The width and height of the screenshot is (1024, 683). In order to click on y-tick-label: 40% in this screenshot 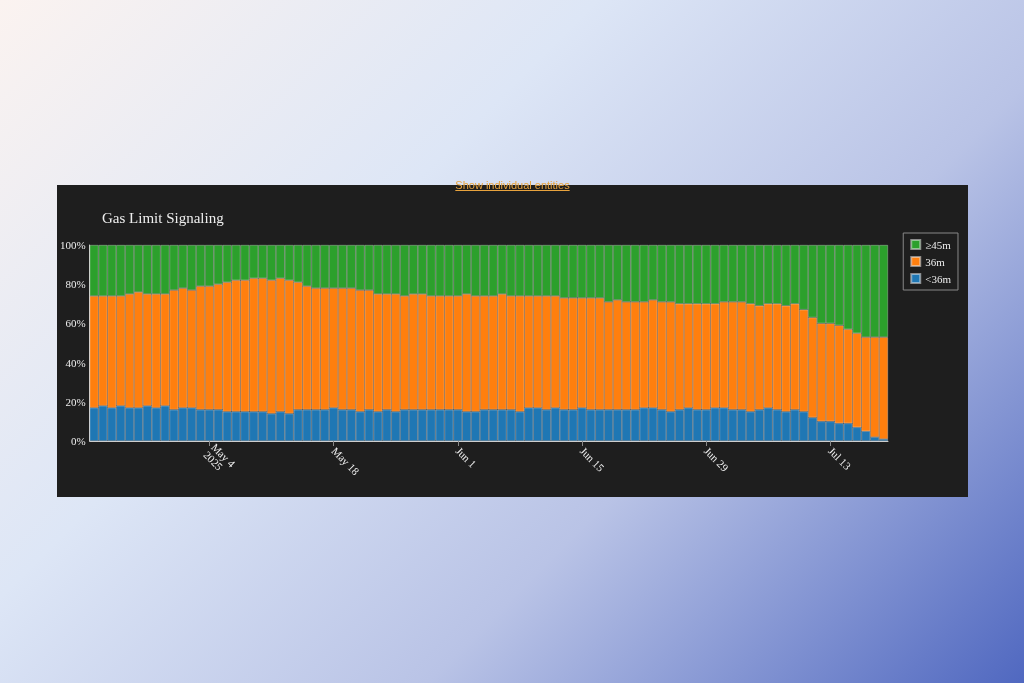, I will do `click(75, 362)`.